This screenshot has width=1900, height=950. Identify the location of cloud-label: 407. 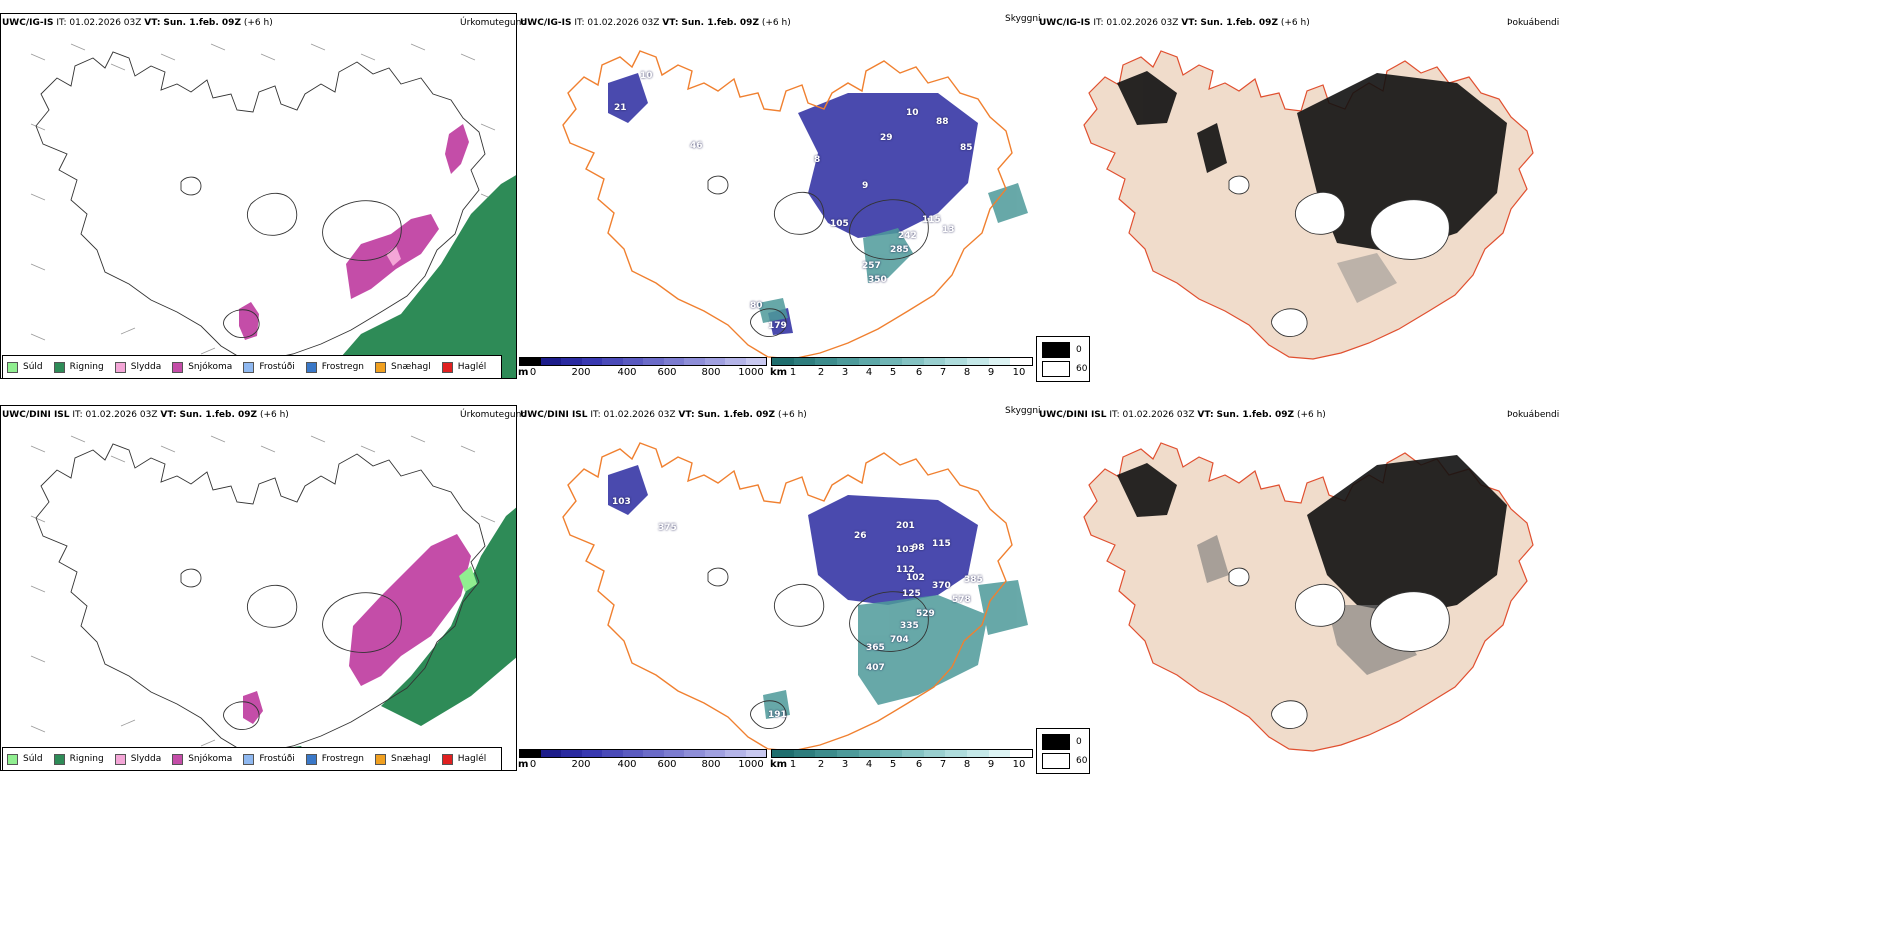
(875, 668).